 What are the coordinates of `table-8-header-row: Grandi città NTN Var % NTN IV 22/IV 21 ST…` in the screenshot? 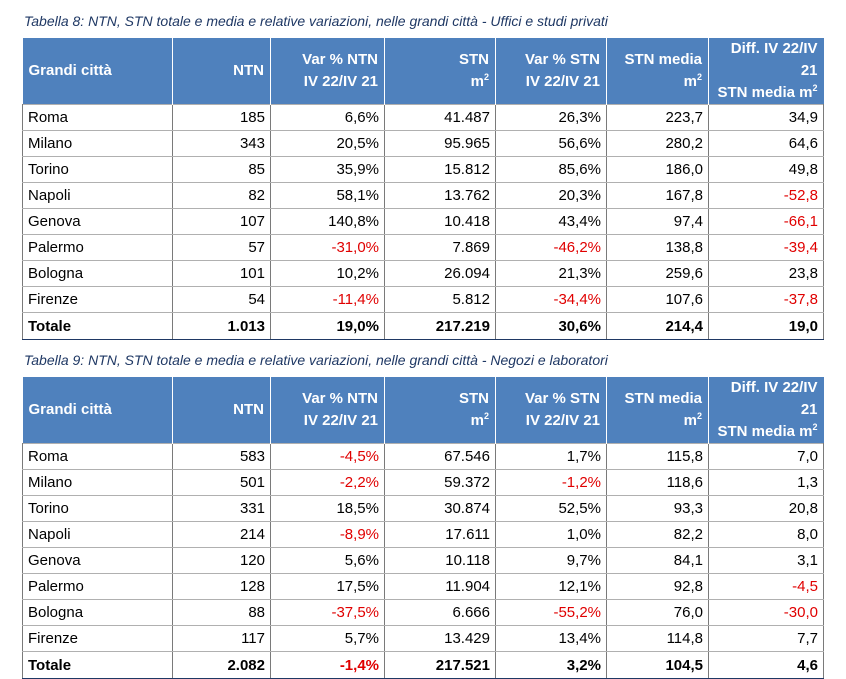 It's located at (423, 71).